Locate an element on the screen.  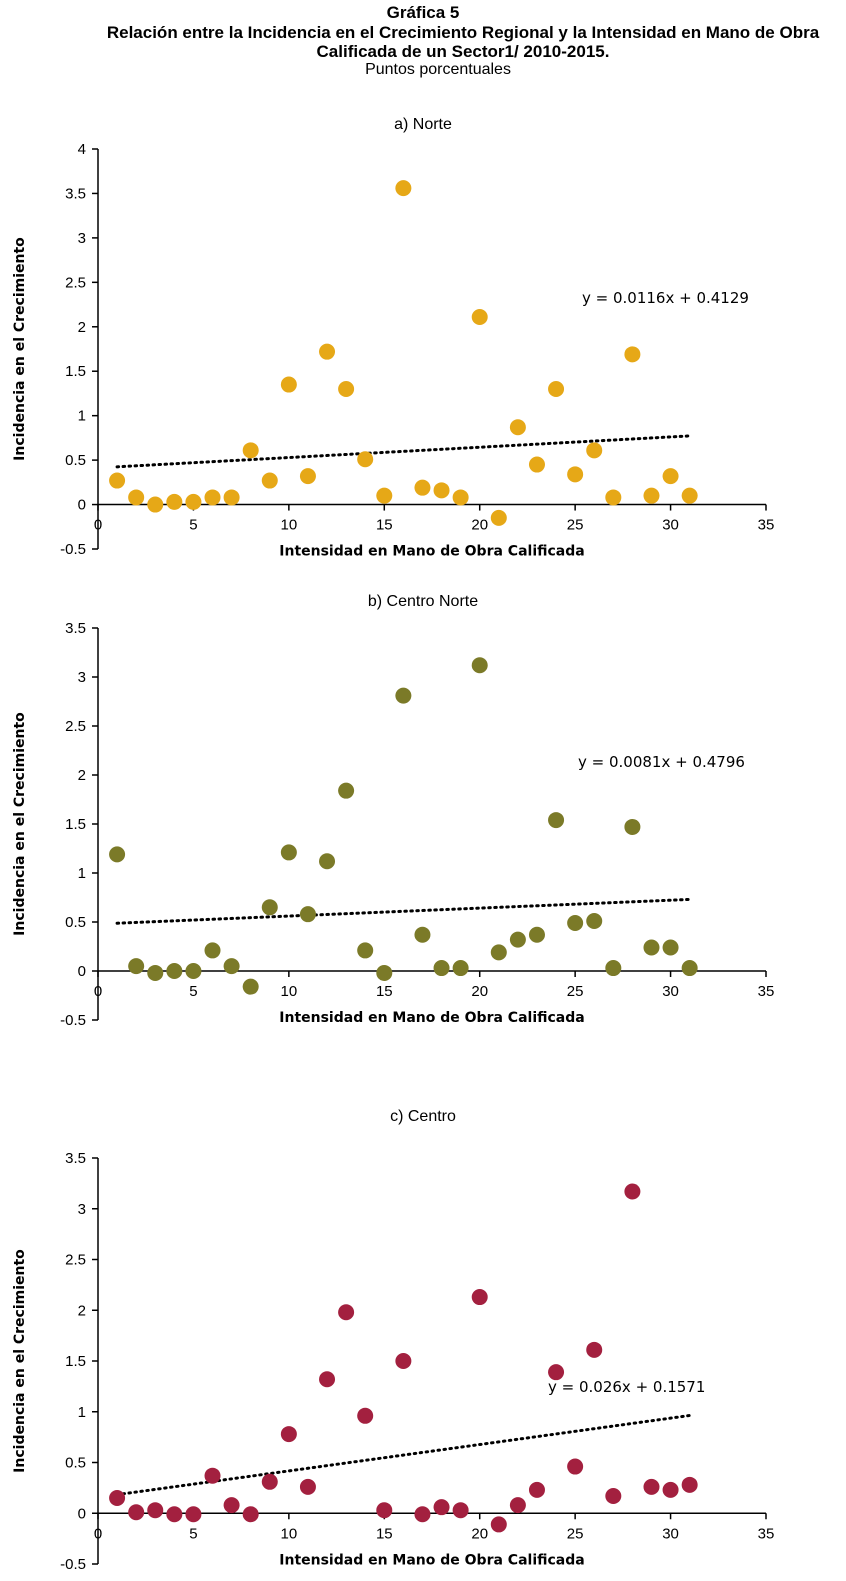
x-tick-label: 30 is located at coordinates (670, 1533).